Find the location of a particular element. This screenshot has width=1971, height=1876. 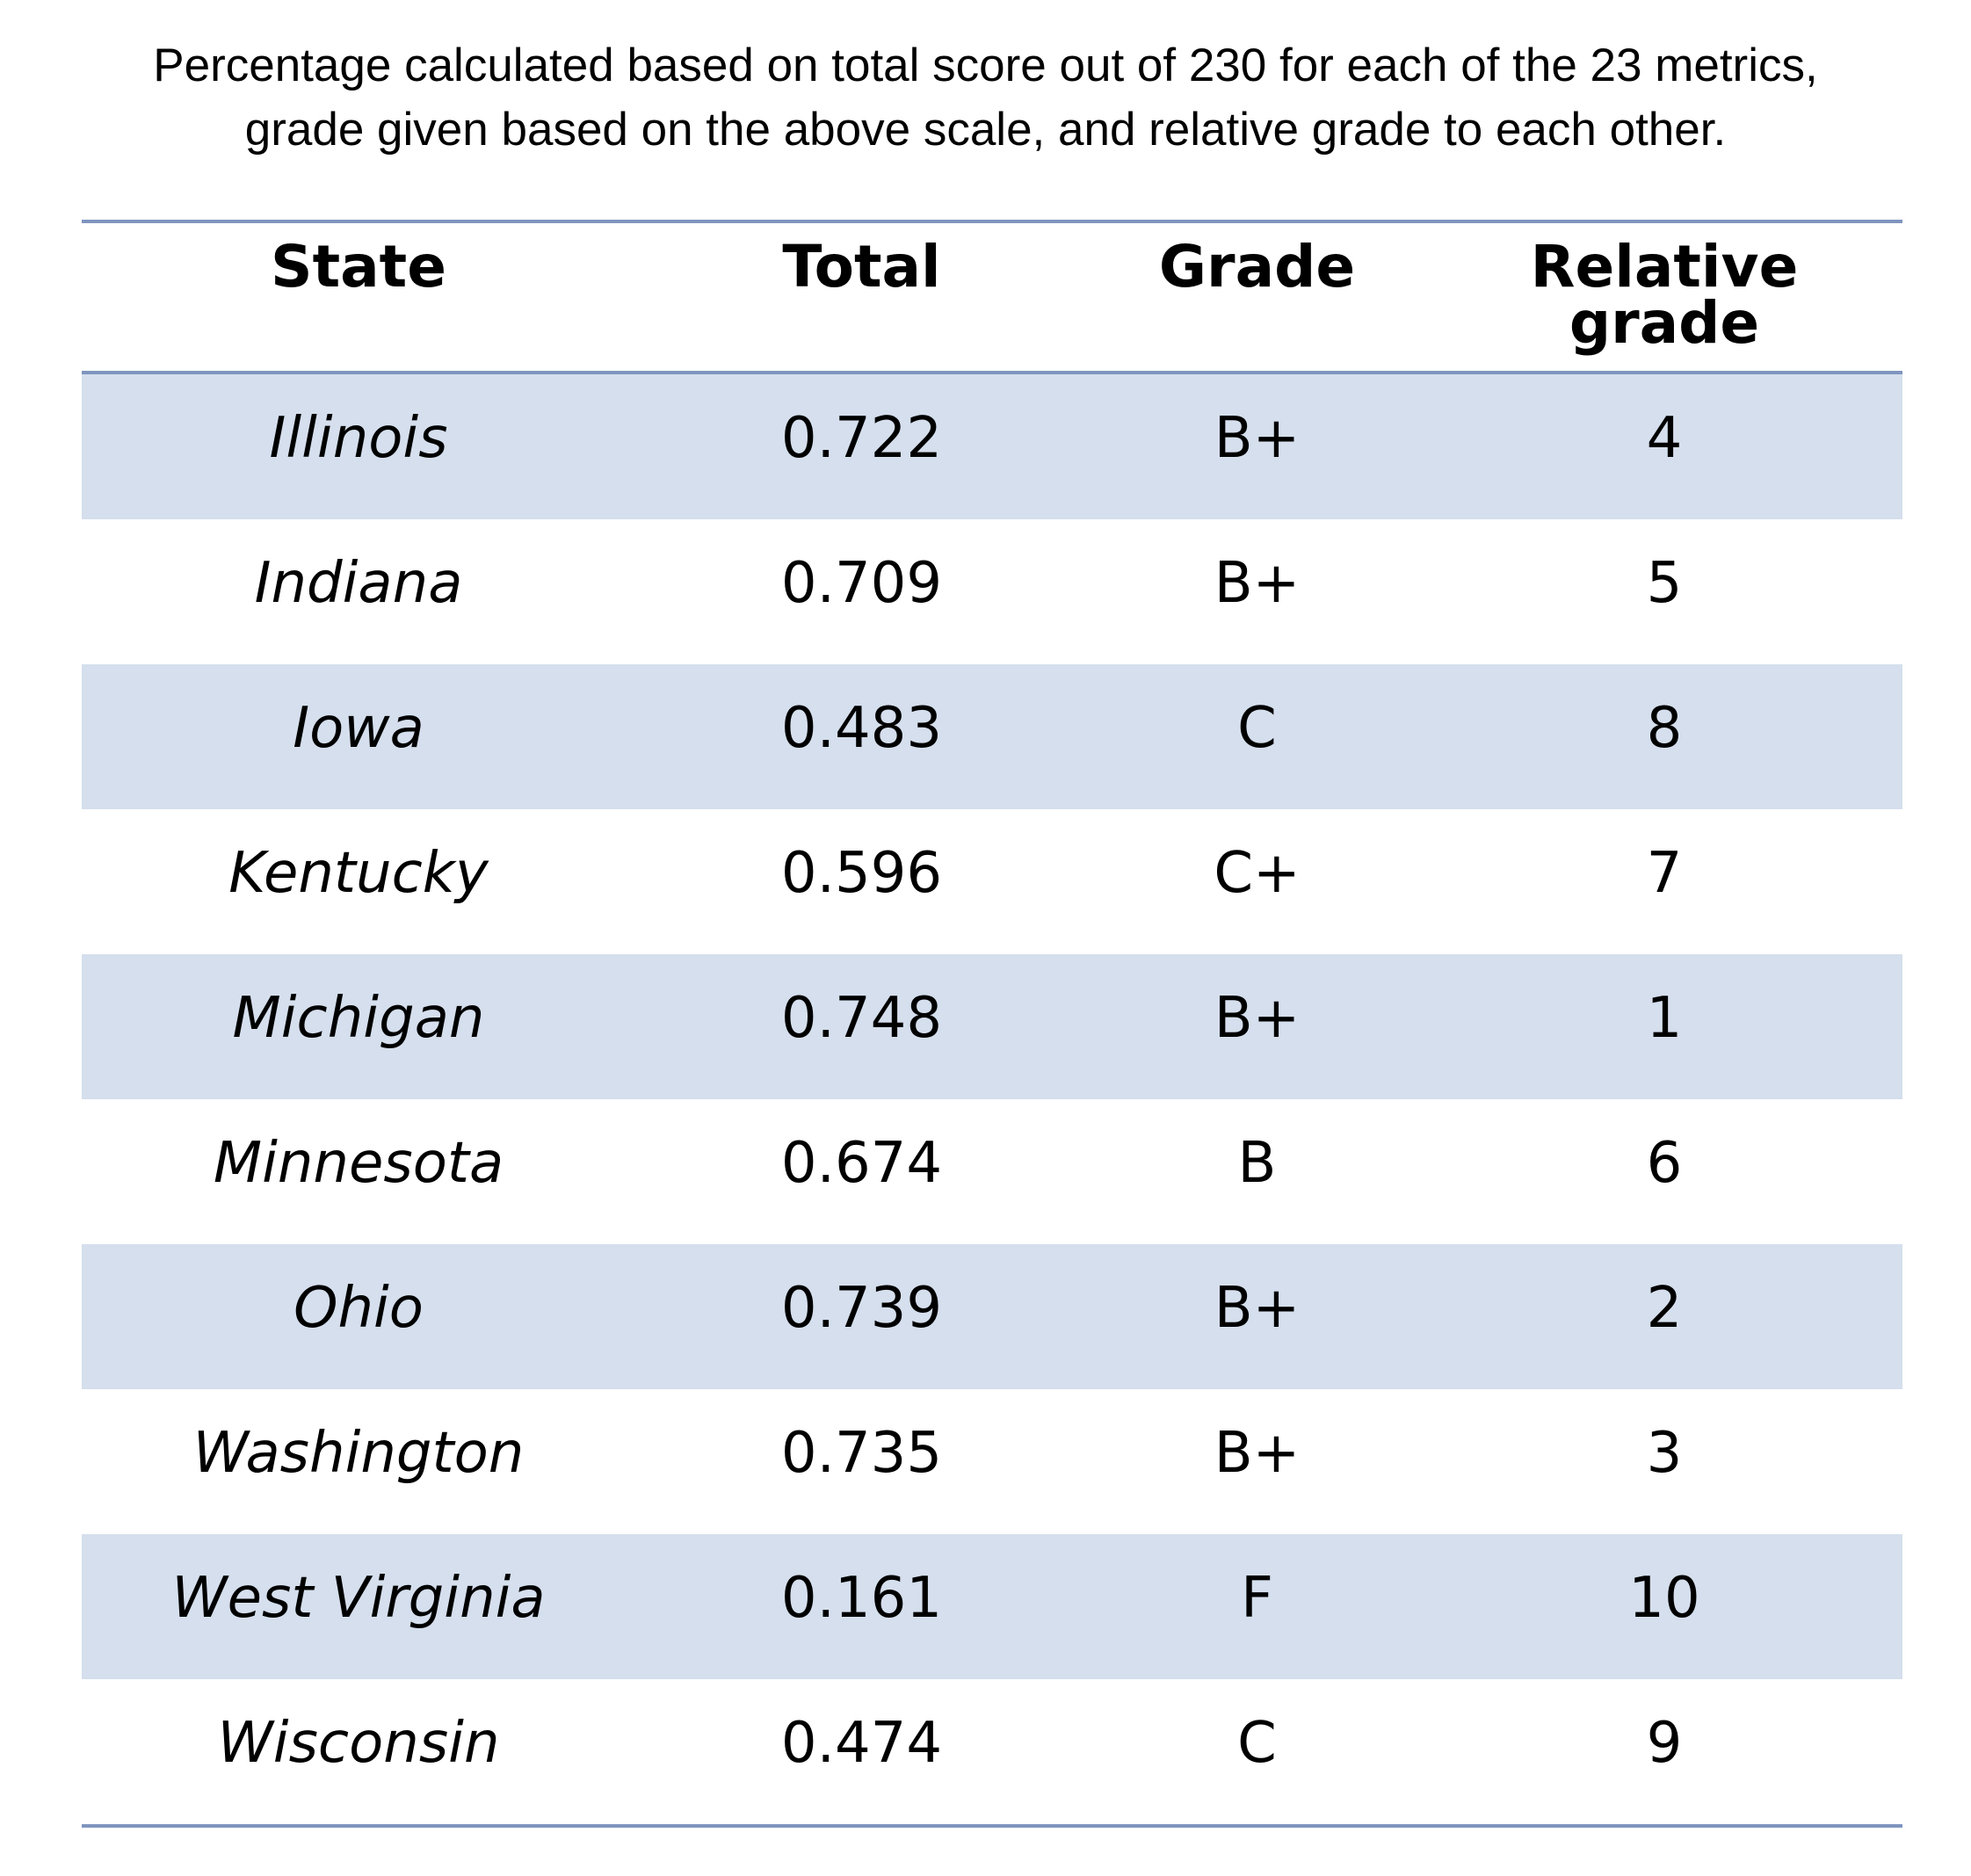

relative-grade-cell: 3 is located at coordinates (1664, 1453).